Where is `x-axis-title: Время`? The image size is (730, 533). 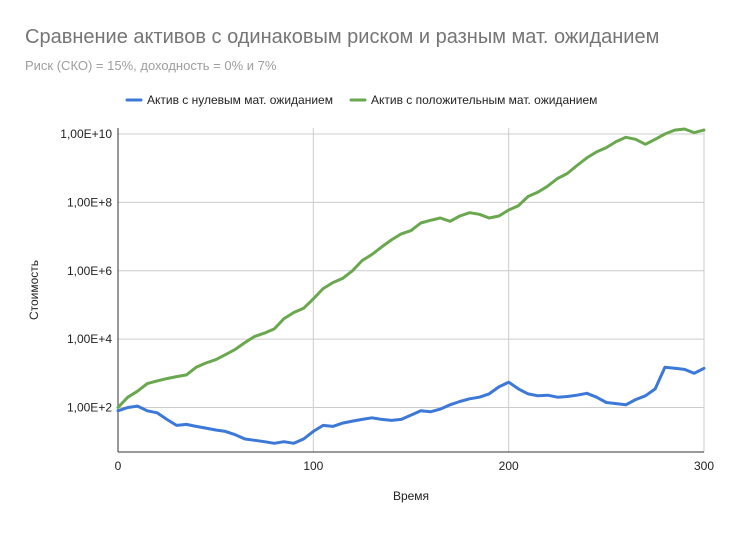 x-axis-title: Время is located at coordinates (411, 496).